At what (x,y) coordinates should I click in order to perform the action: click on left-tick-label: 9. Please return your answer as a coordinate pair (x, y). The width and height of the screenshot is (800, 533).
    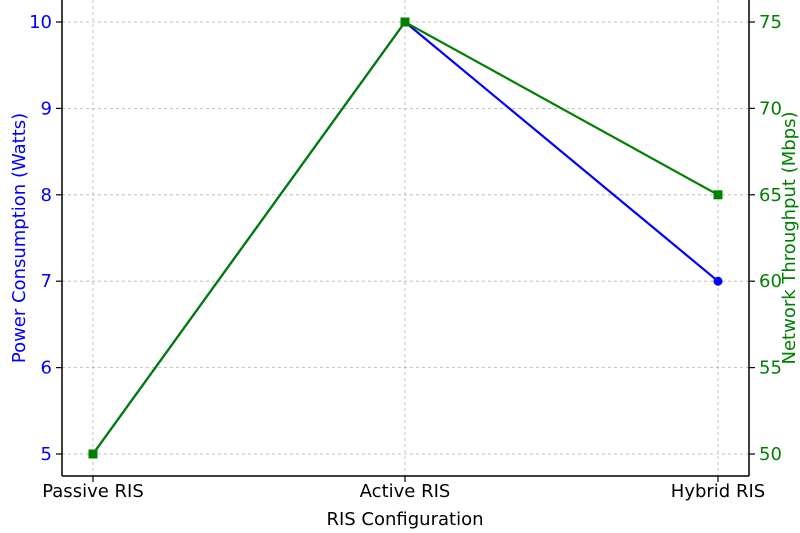
    Looking at the image, I should click on (46, 108).